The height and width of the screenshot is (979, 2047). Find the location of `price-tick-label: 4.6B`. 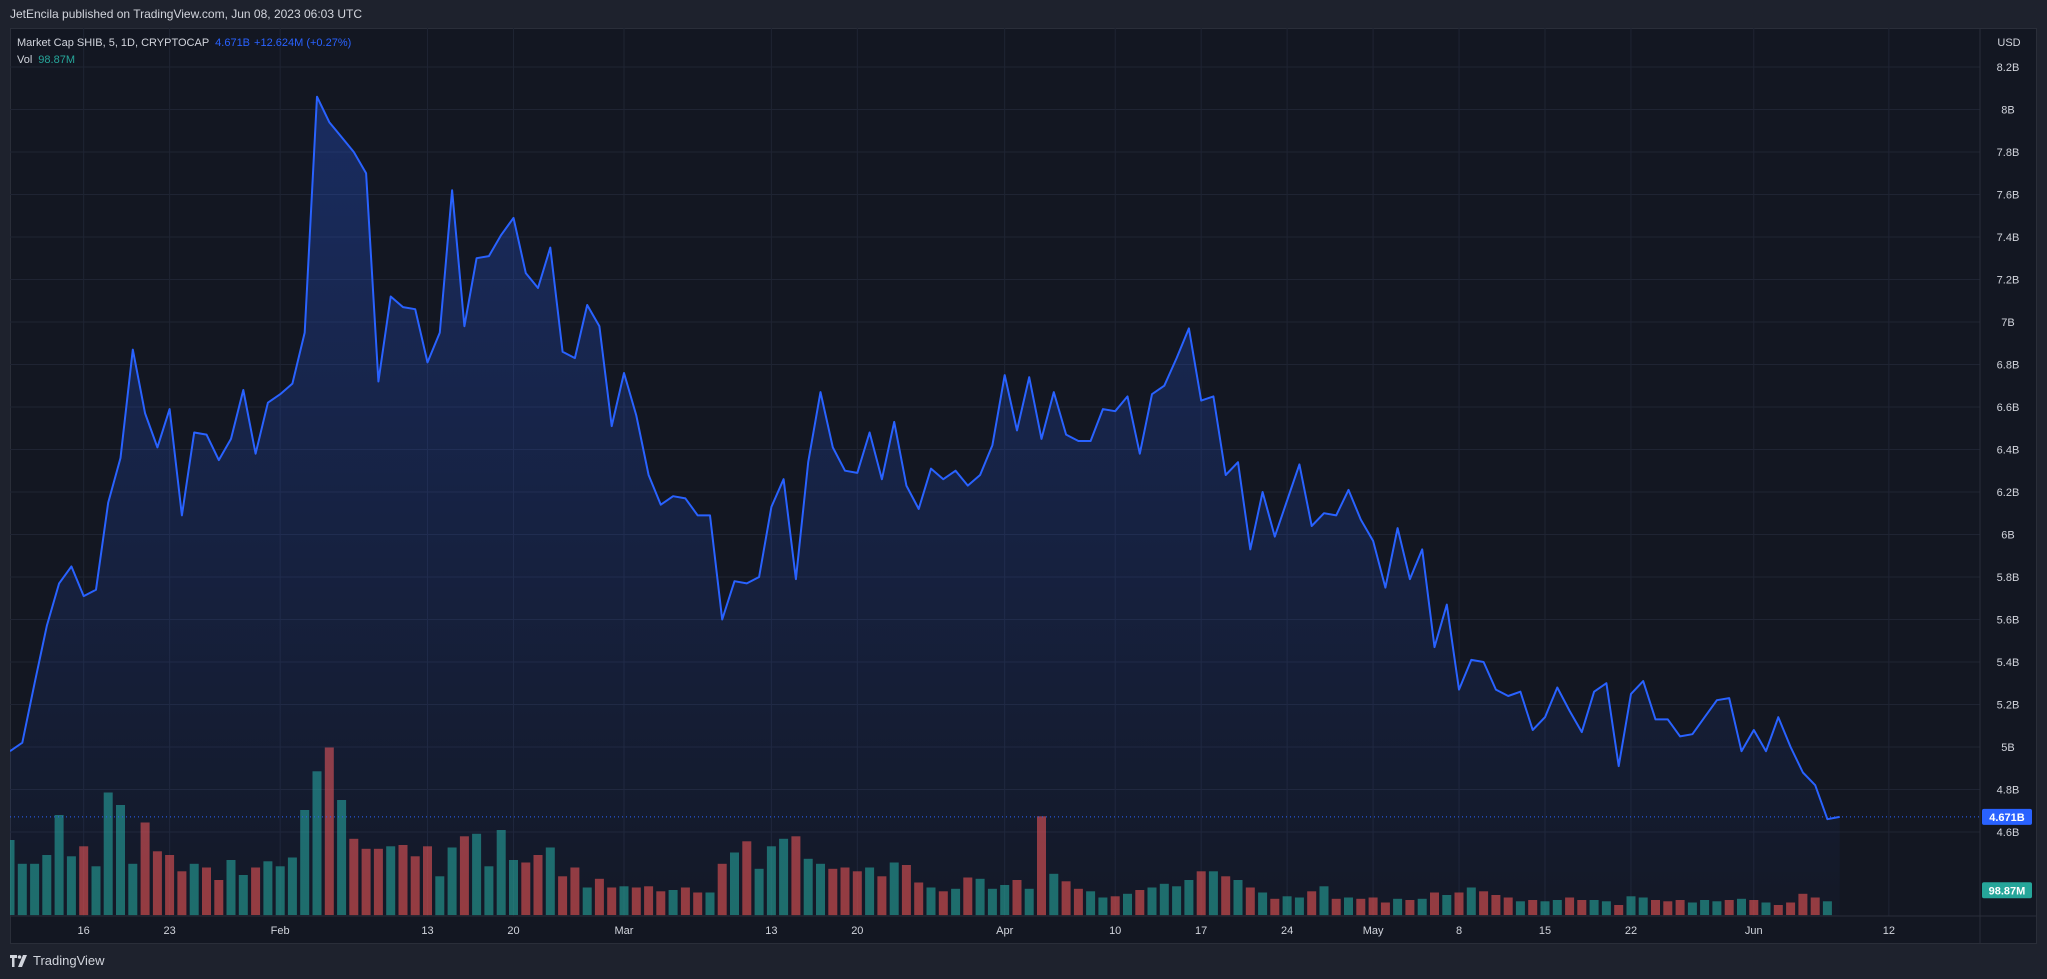

price-tick-label: 4.6B is located at coordinates (2008, 833).